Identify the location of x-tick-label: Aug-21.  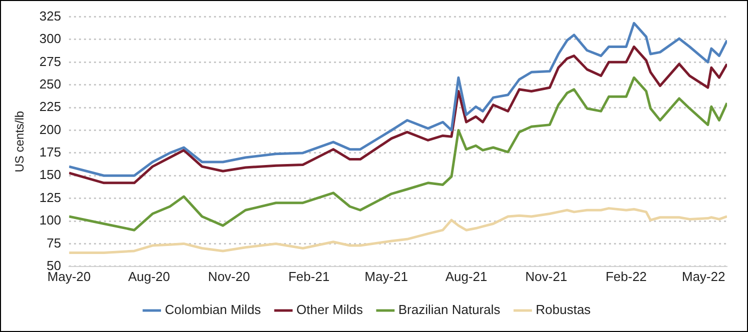
(466, 276).